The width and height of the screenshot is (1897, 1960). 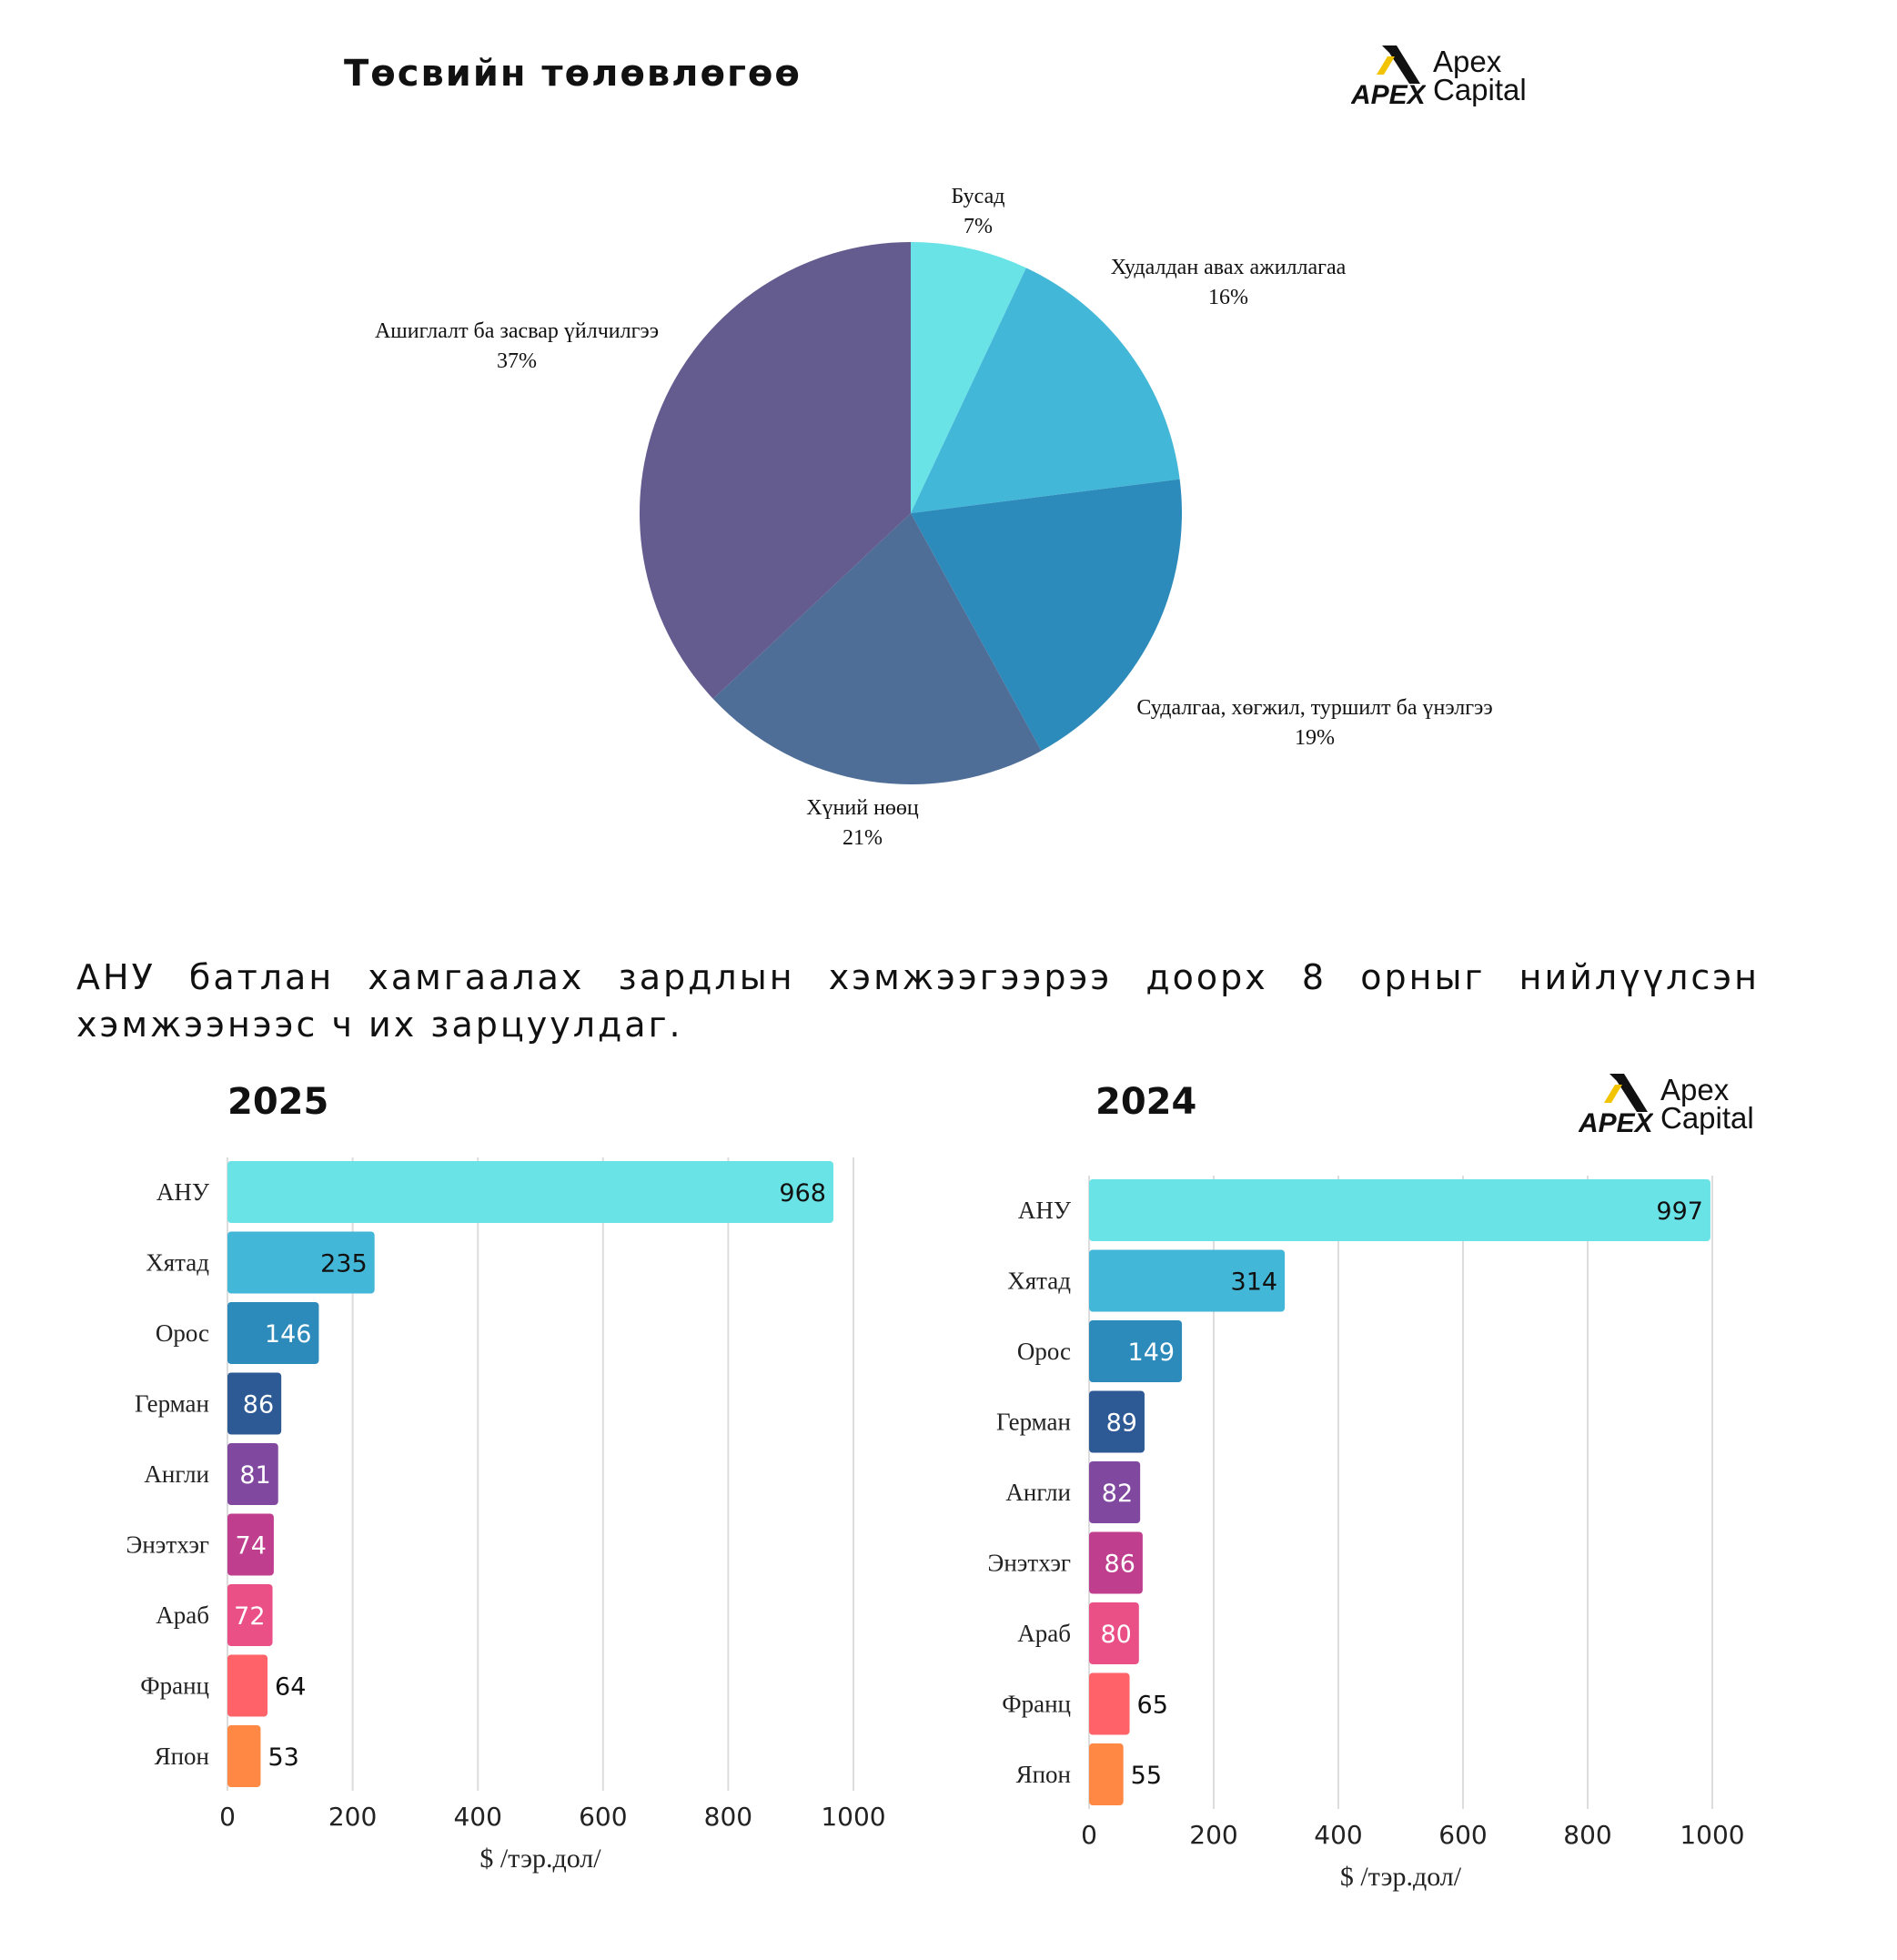 What do you see at coordinates (863, 838) in the screenshot?
I see `pie-slice-percent: 21%` at bounding box center [863, 838].